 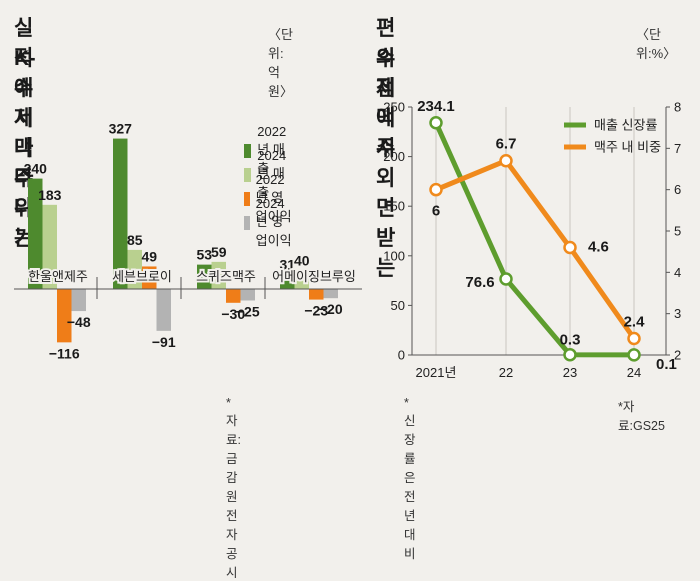 I want to click on bar-value-label: 40, so click(x=302, y=261).